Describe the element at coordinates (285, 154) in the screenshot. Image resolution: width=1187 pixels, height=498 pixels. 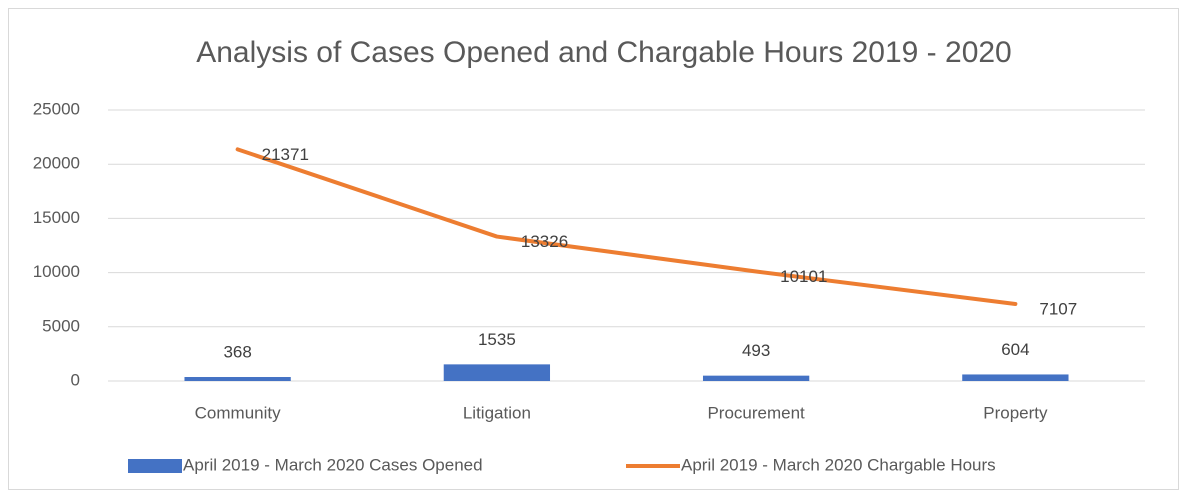
I see `data-label: 21371` at that location.